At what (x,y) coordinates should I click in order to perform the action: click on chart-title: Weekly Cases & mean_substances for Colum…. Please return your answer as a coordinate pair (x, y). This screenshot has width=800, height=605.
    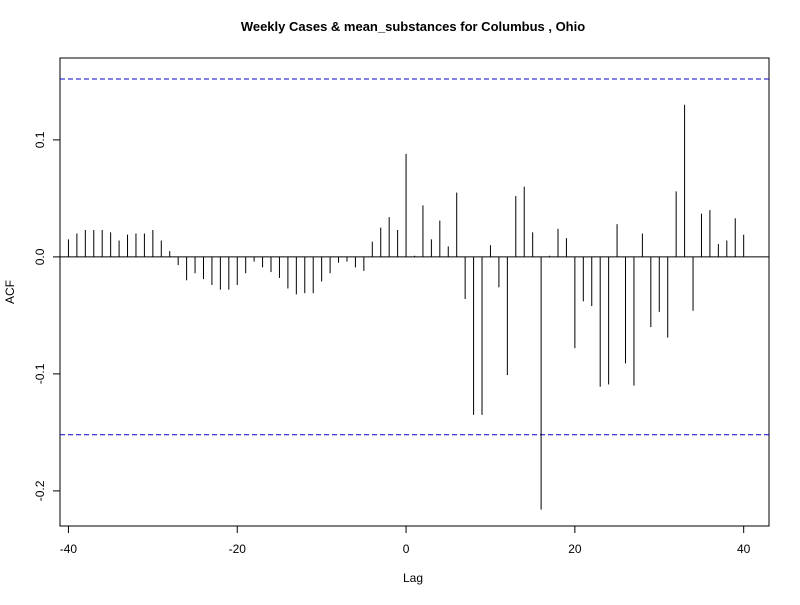
    Looking at the image, I should click on (413, 26).